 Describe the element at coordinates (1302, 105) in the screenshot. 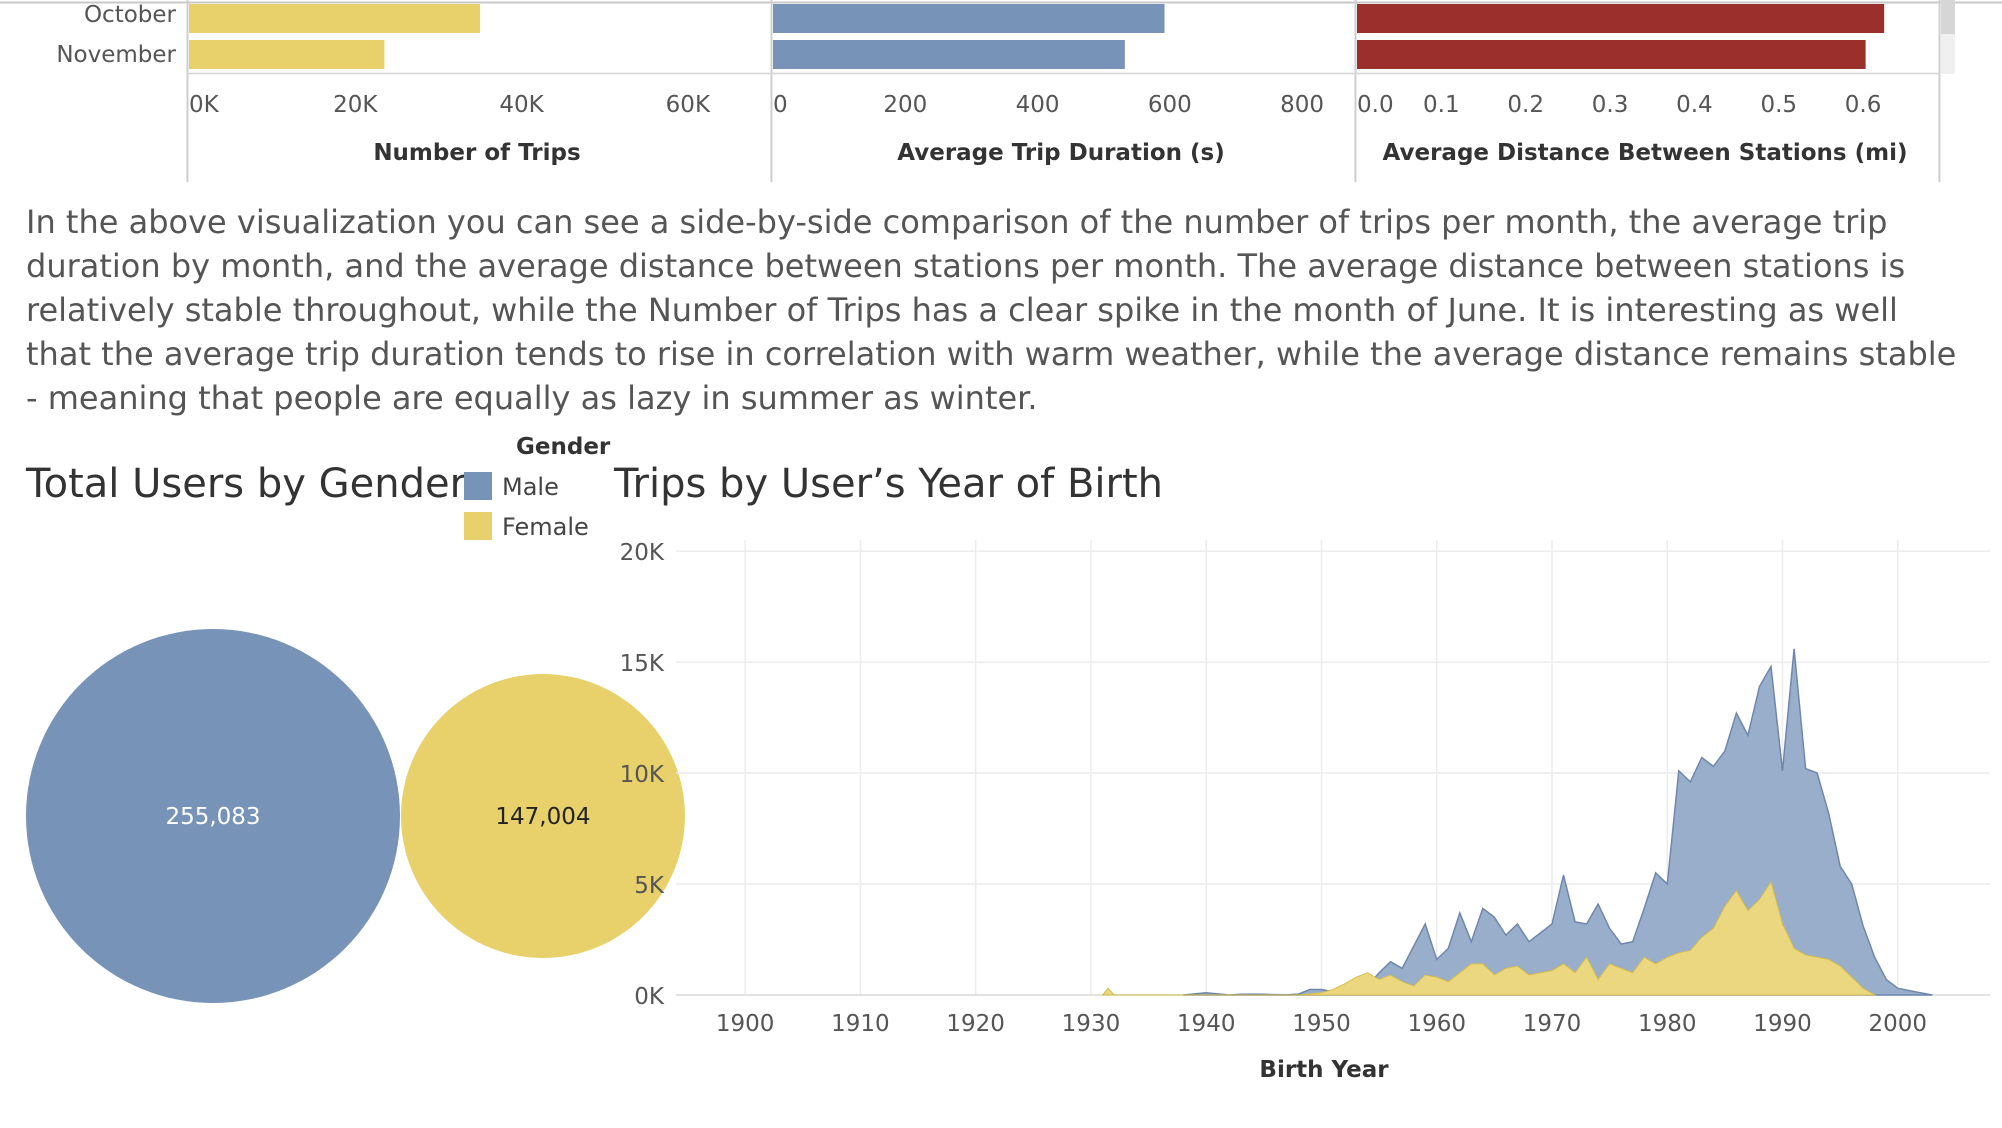

I see `x-tick-label: 800` at that location.